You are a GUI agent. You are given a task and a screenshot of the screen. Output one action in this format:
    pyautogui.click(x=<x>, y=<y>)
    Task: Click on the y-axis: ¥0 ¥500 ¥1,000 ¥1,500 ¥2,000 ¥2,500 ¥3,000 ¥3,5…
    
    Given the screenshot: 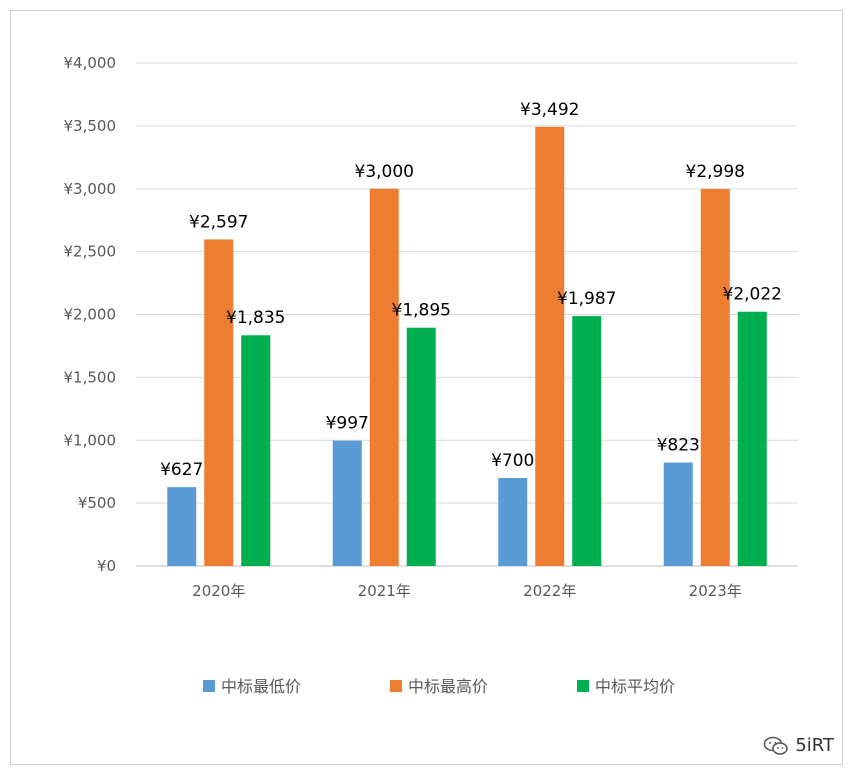 What is the action you would take?
    pyautogui.click(x=90, y=314)
    